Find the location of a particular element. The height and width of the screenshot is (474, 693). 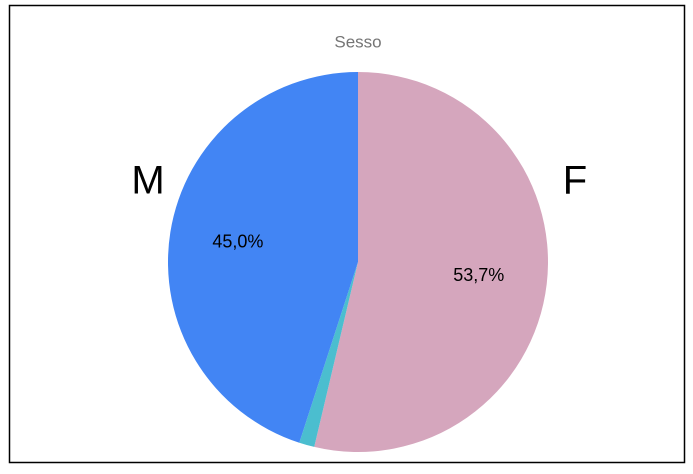

slice-label: 53,7% is located at coordinates (478, 275).